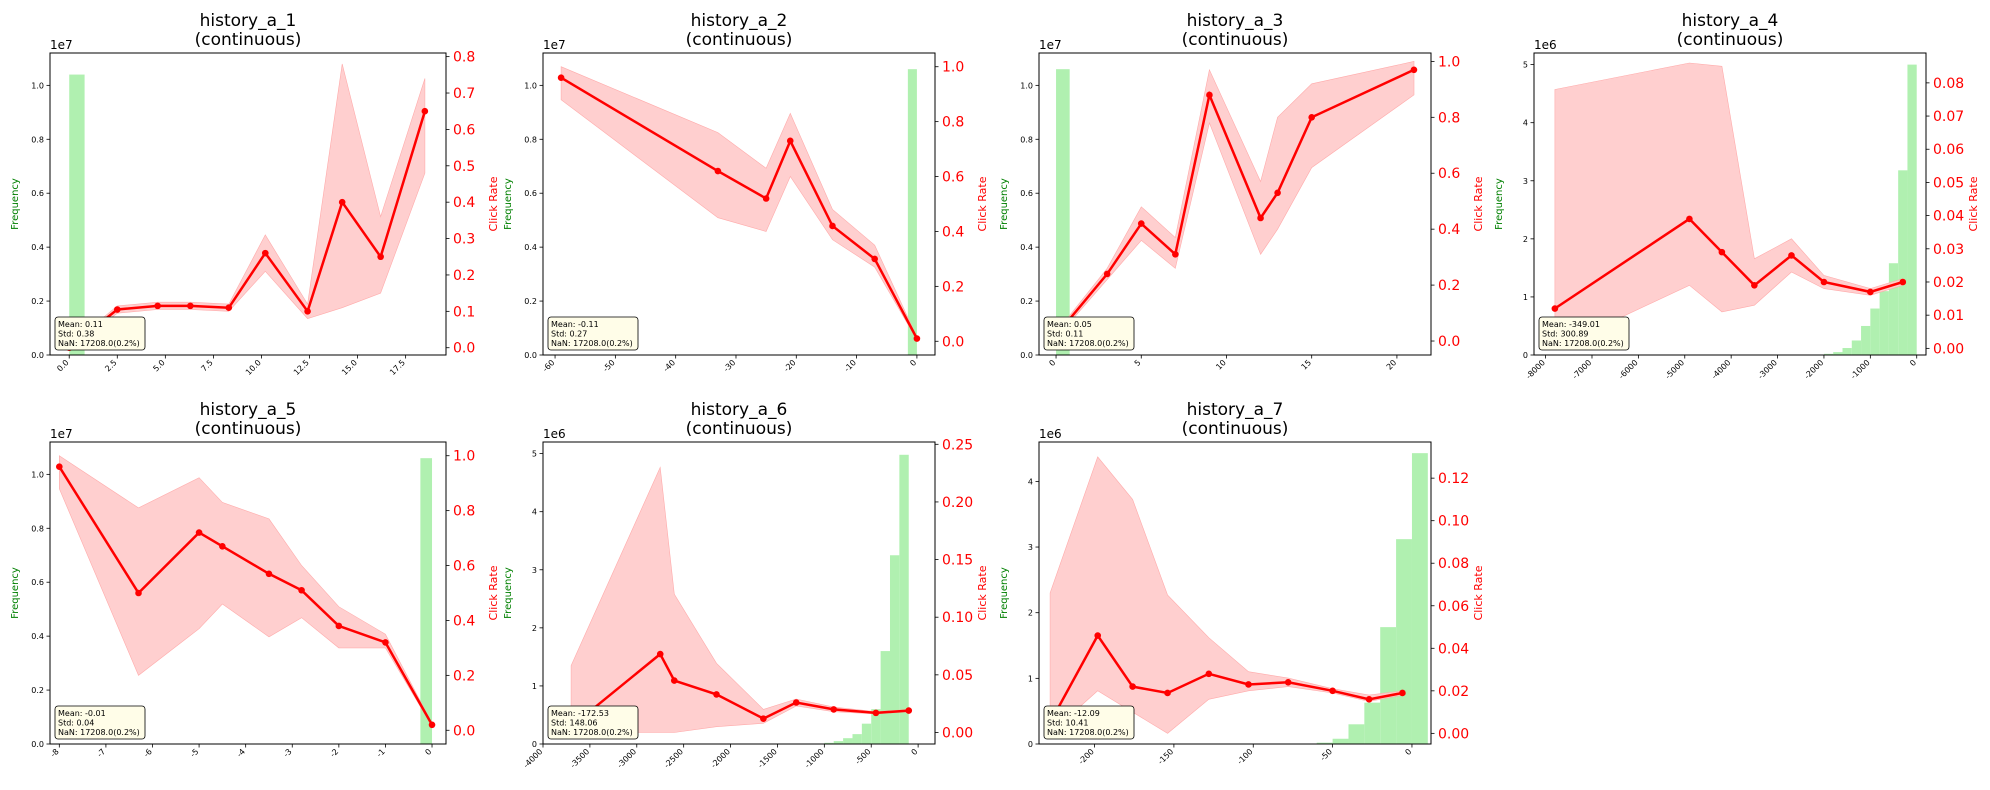  I want to click on y-right-tick-label: 0.06, so click(1948, 150).